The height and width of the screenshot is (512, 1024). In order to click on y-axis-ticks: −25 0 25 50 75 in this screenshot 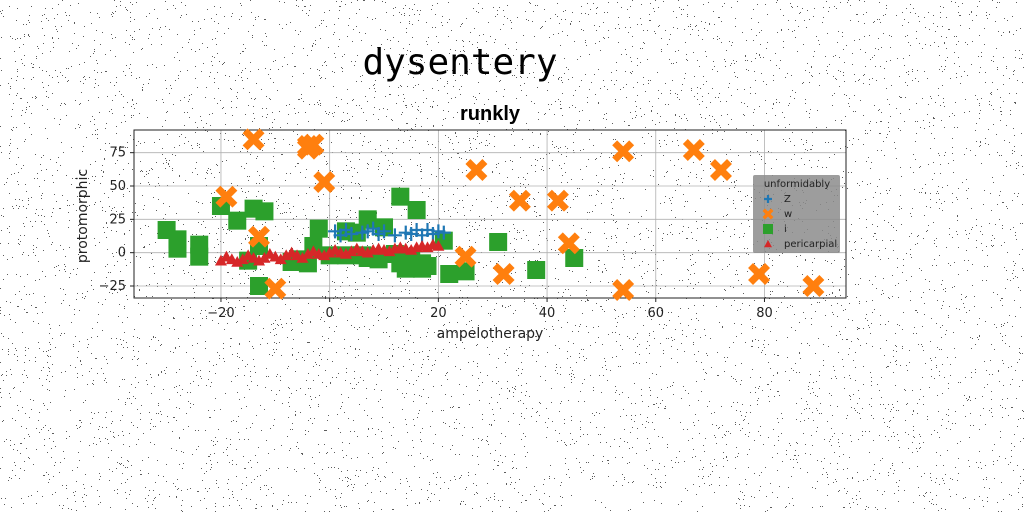, I will do `click(116, 220)`.